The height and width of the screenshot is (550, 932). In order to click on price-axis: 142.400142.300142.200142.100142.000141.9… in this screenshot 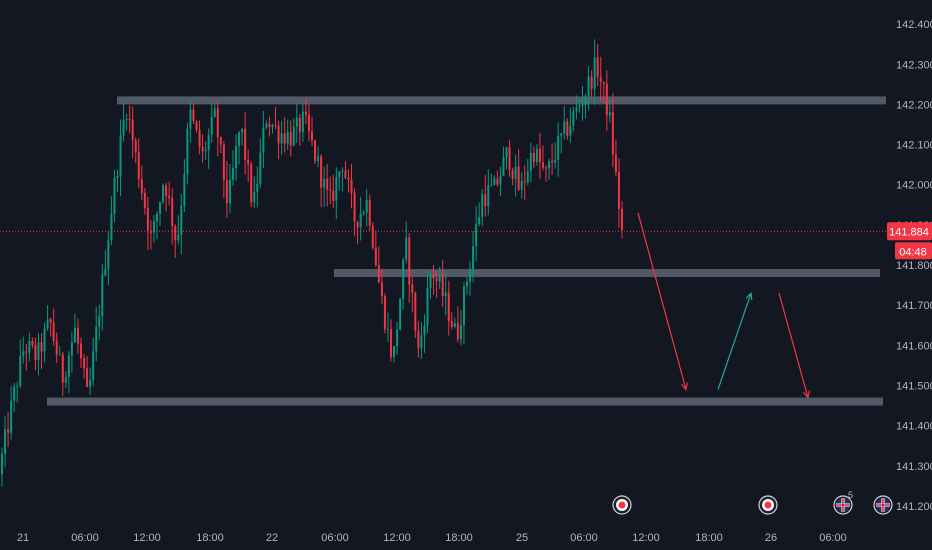, I will do `click(914, 266)`.